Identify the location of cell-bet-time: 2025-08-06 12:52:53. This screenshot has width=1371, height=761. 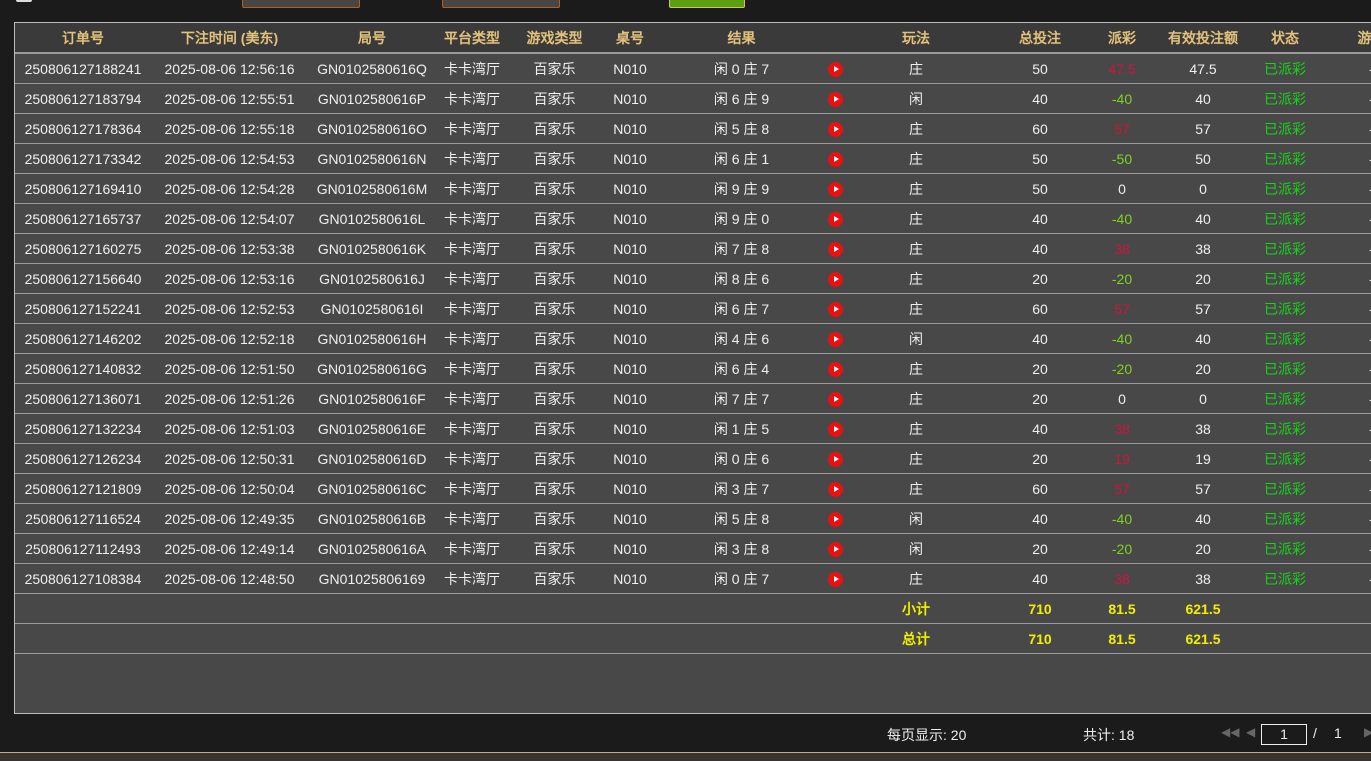
(229, 308).